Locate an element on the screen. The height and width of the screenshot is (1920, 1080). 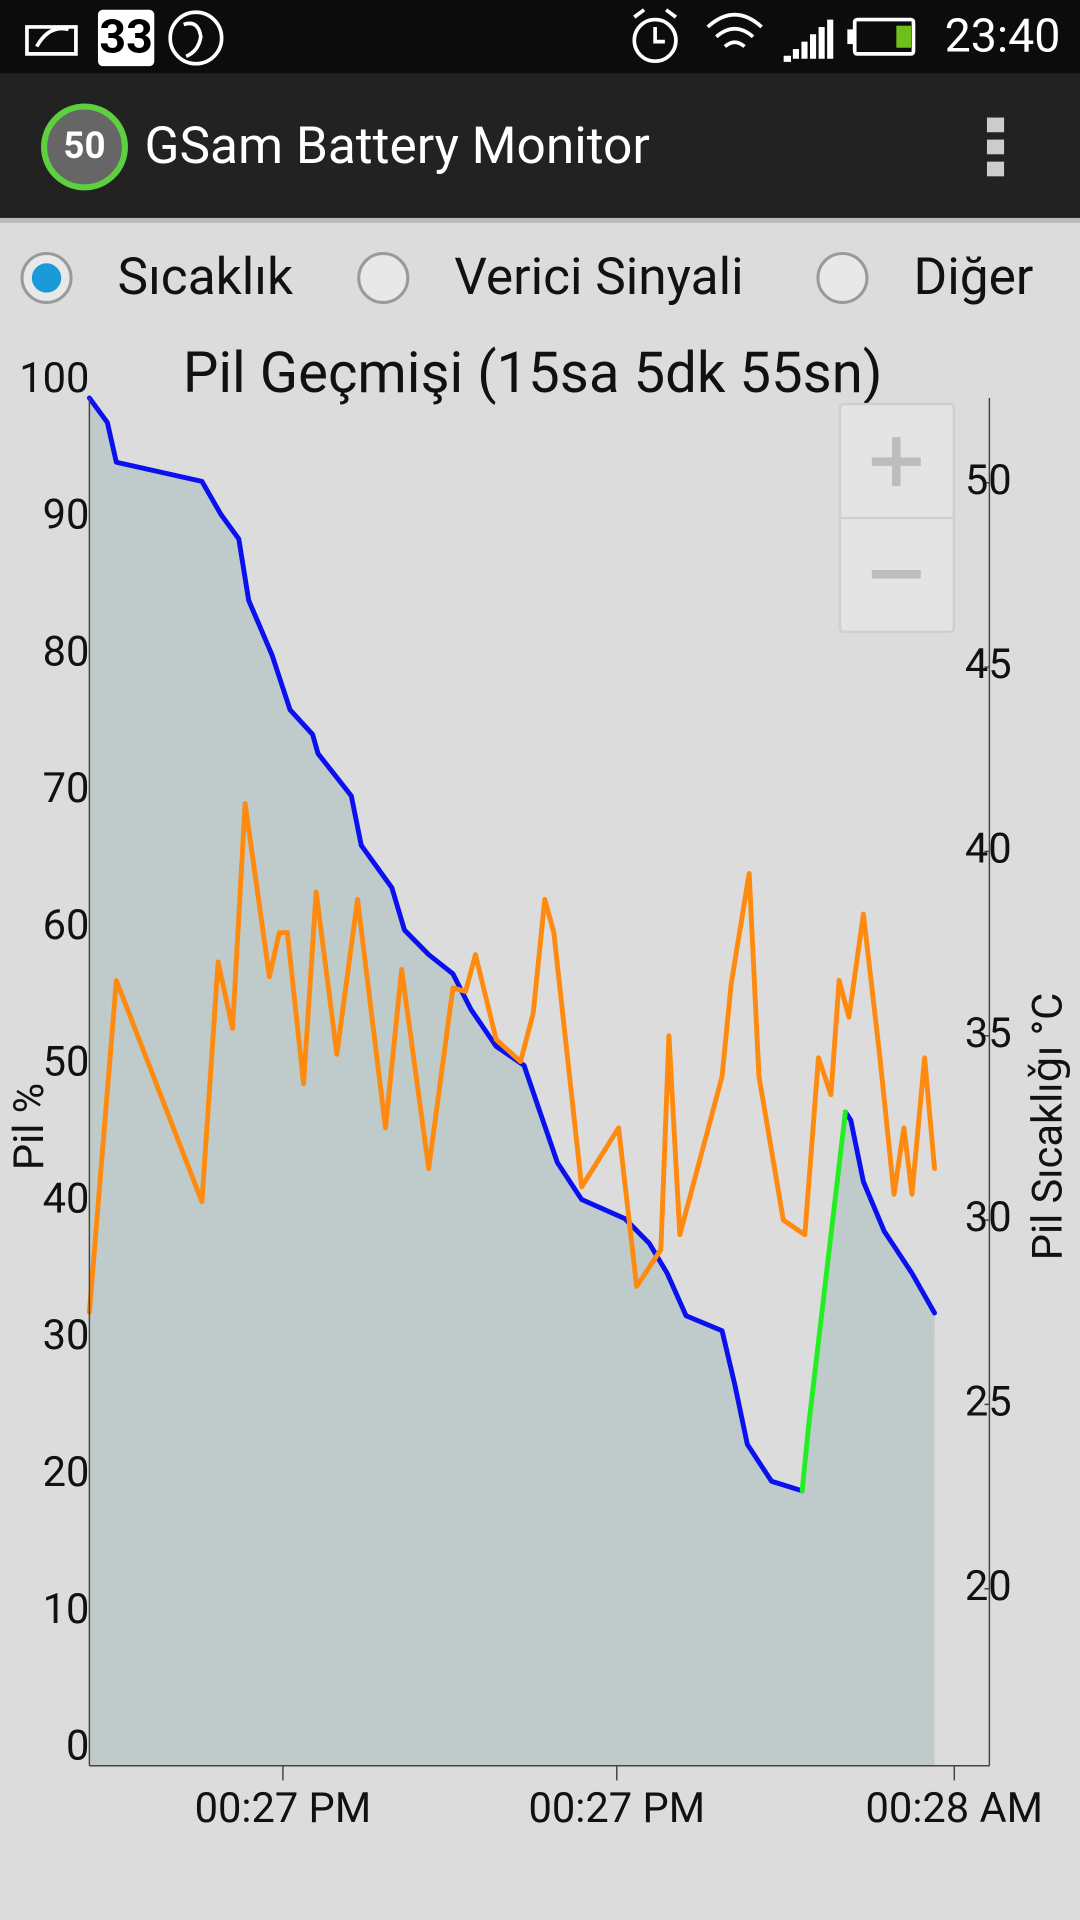
y-tick-label: 40 is located at coordinates (66, 1198).